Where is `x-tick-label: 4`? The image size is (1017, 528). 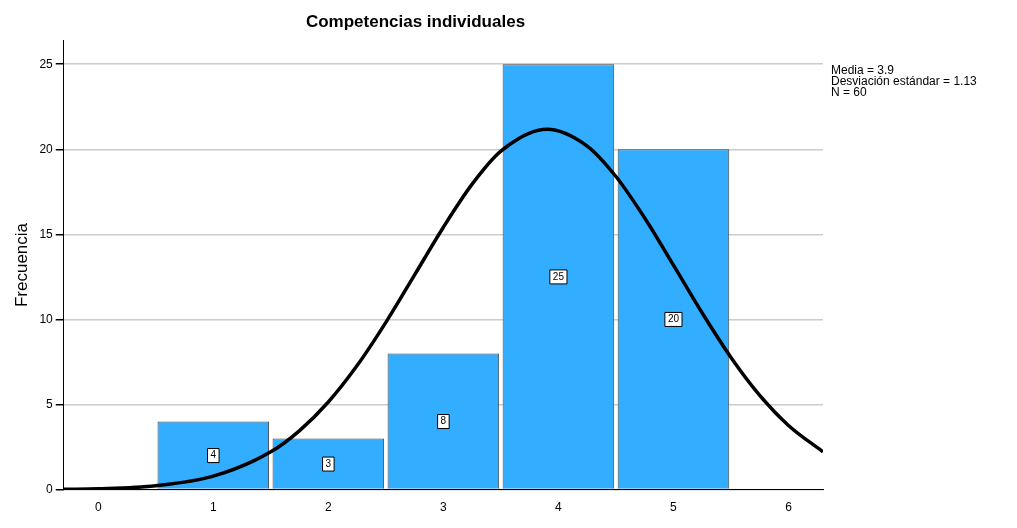 x-tick-label: 4 is located at coordinates (559, 507).